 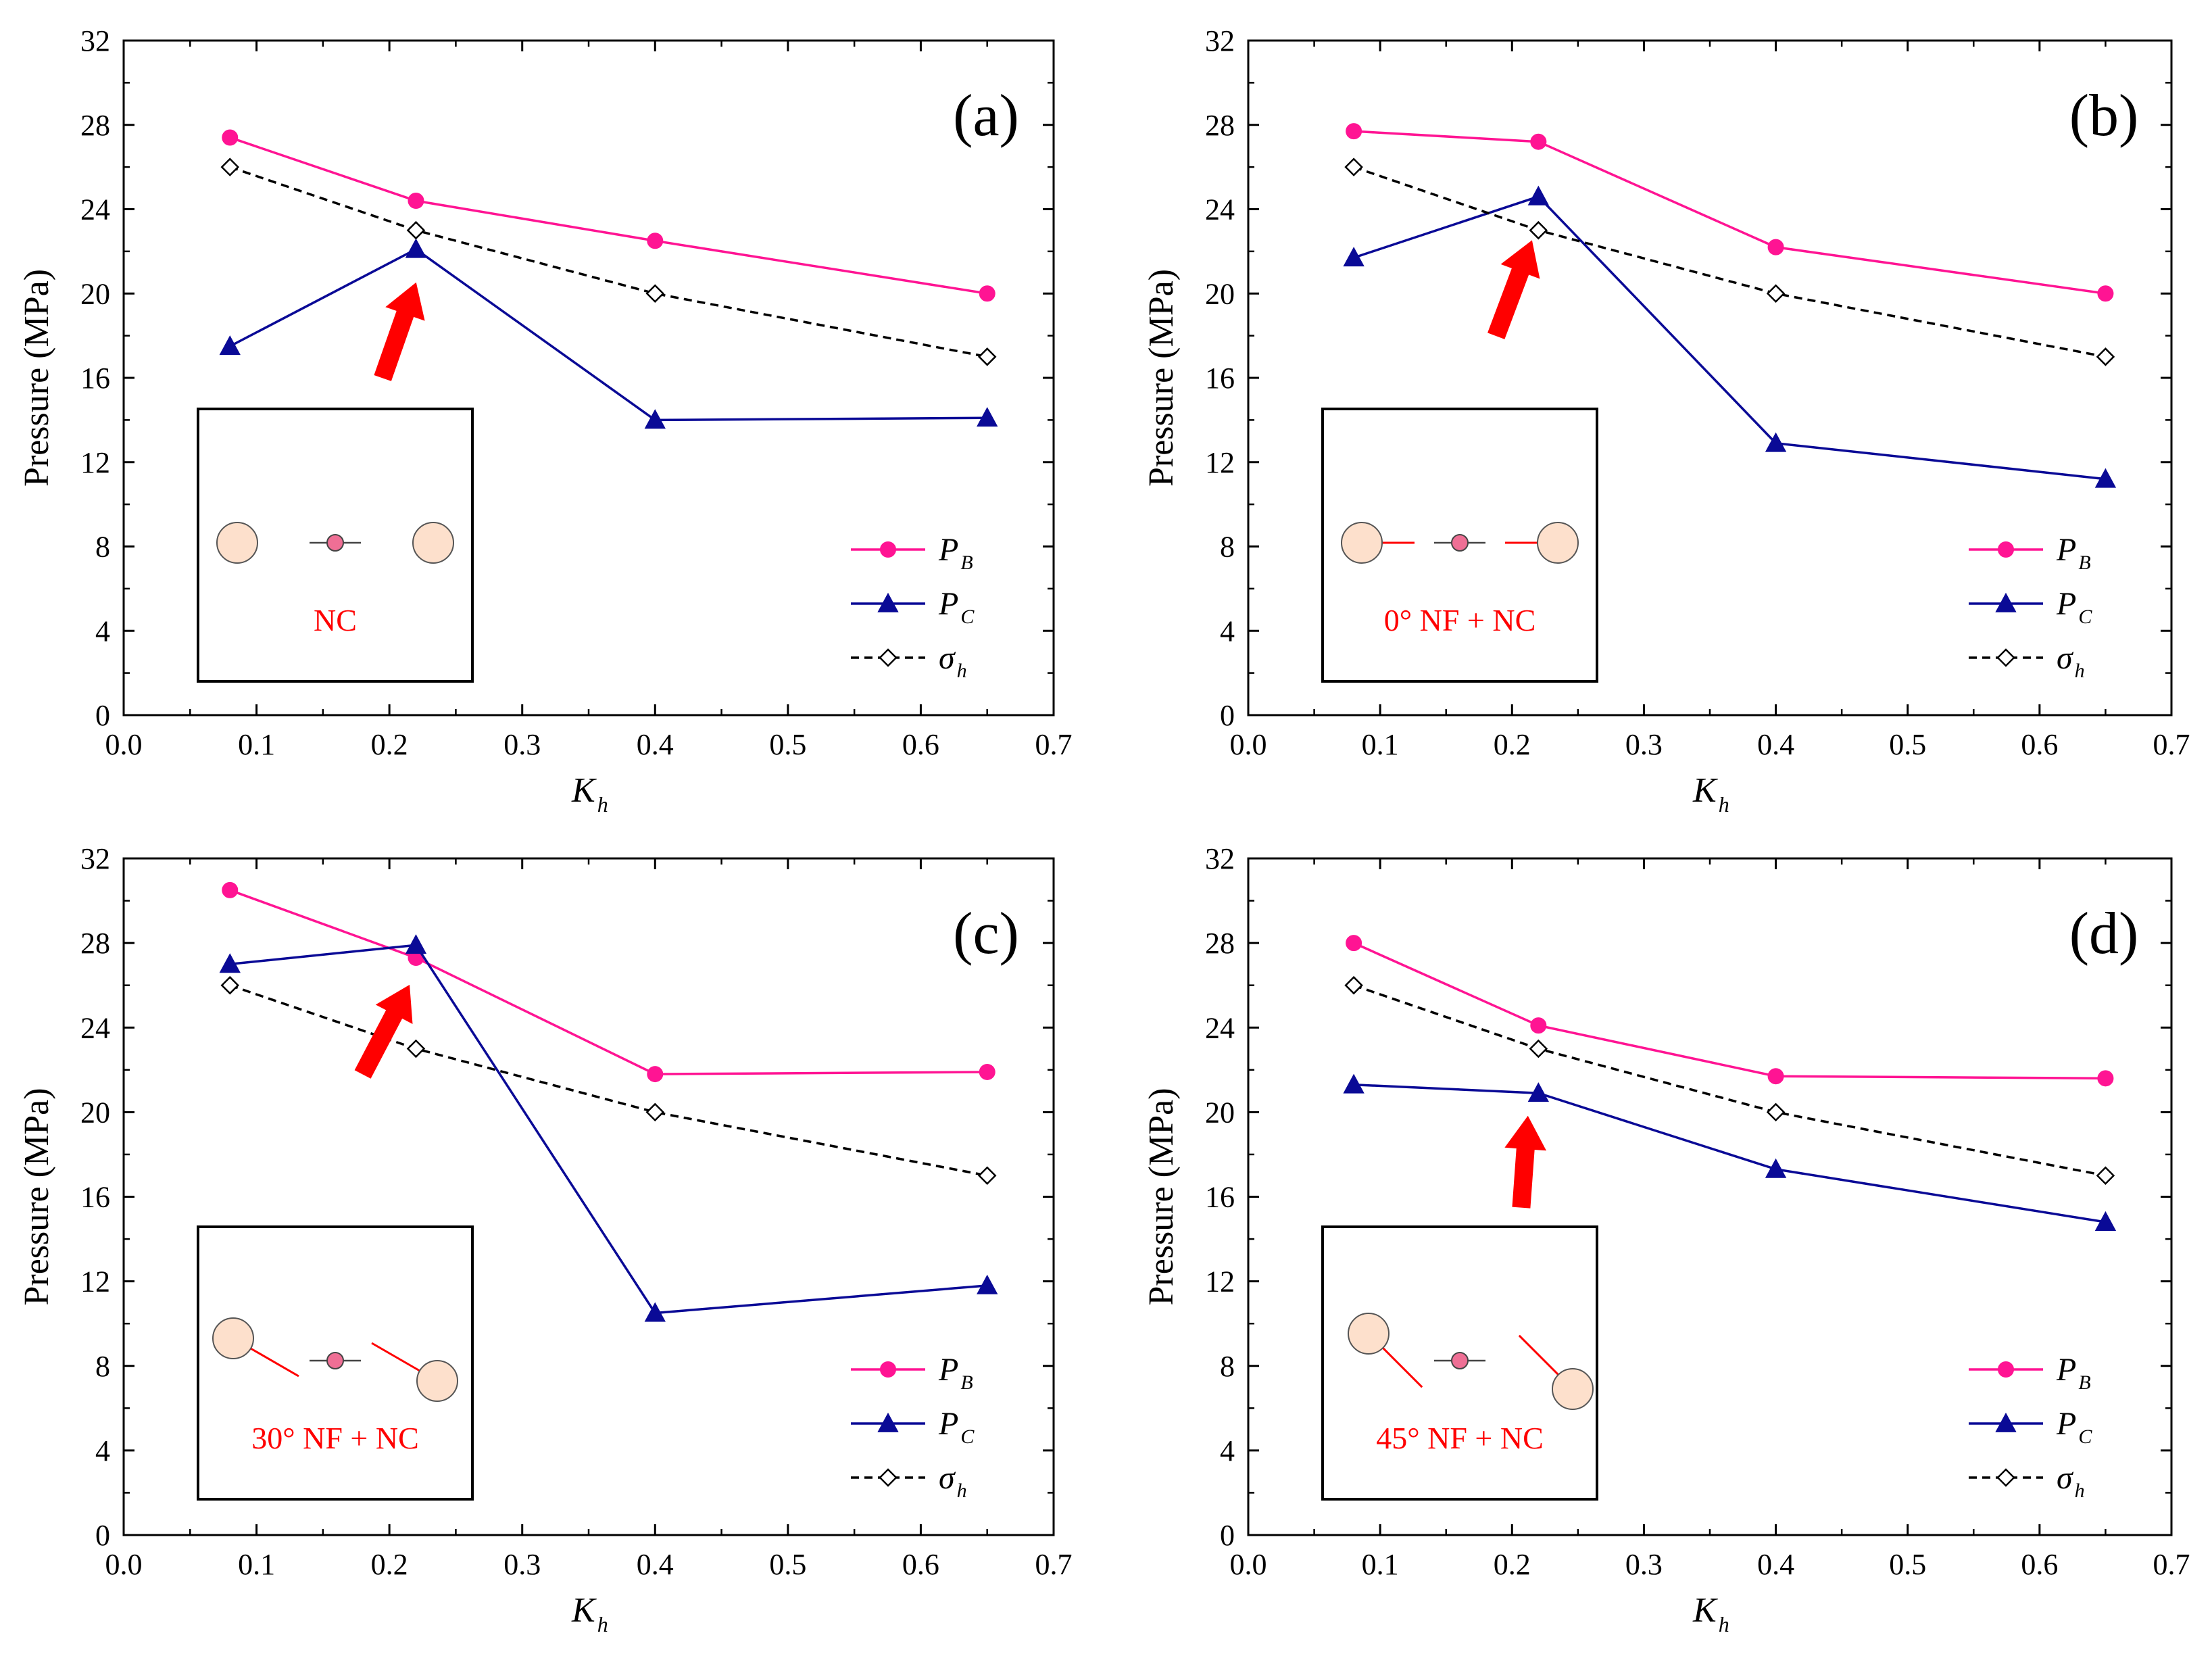 I want to click on inset-label: 45° NF + NC, so click(x=1460, y=1438).